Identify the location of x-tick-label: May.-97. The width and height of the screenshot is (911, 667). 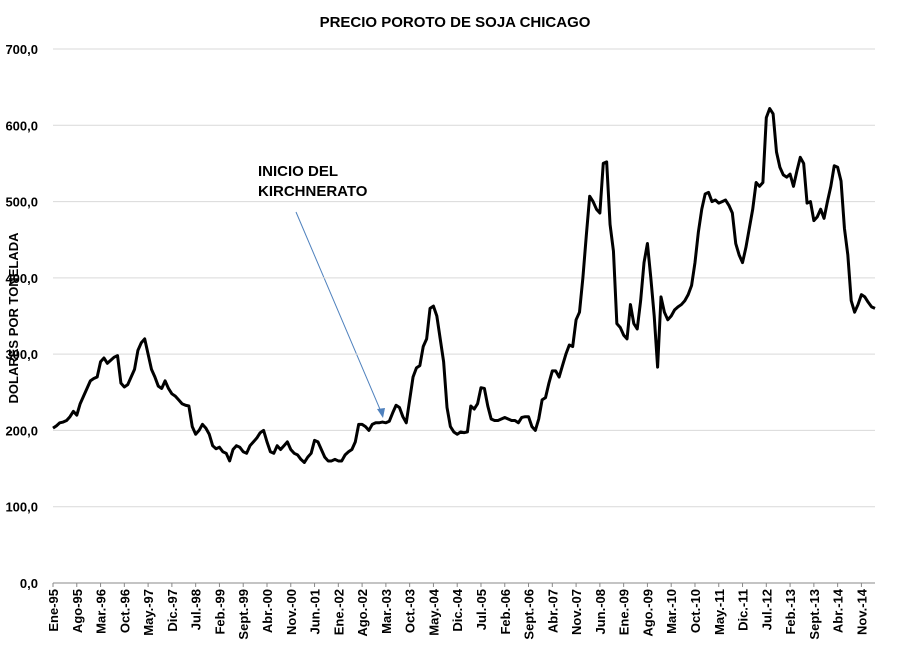
(148, 612).